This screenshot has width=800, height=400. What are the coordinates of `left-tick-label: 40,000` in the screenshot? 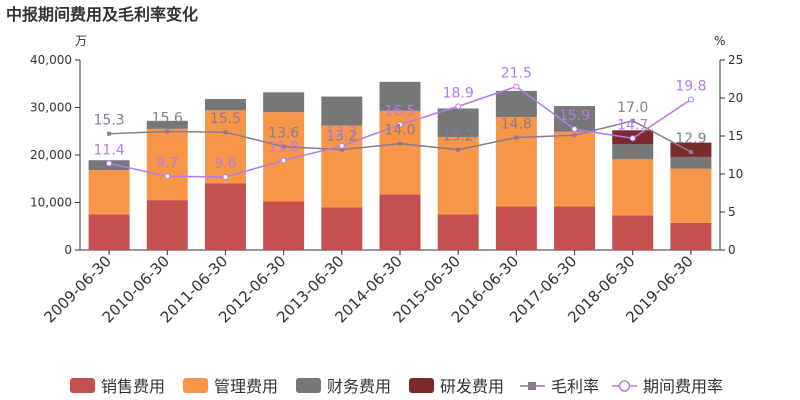 It's located at (51, 60).